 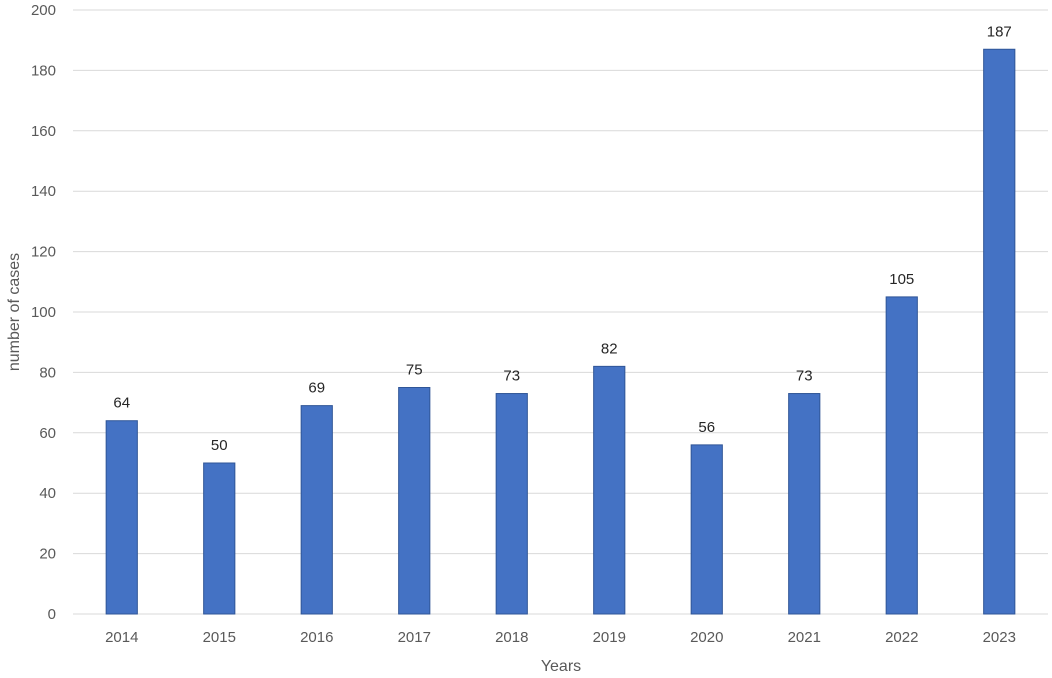 What do you see at coordinates (121, 637) in the screenshot?
I see `x-tick-label: 2014` at bounding box center [121, 637].